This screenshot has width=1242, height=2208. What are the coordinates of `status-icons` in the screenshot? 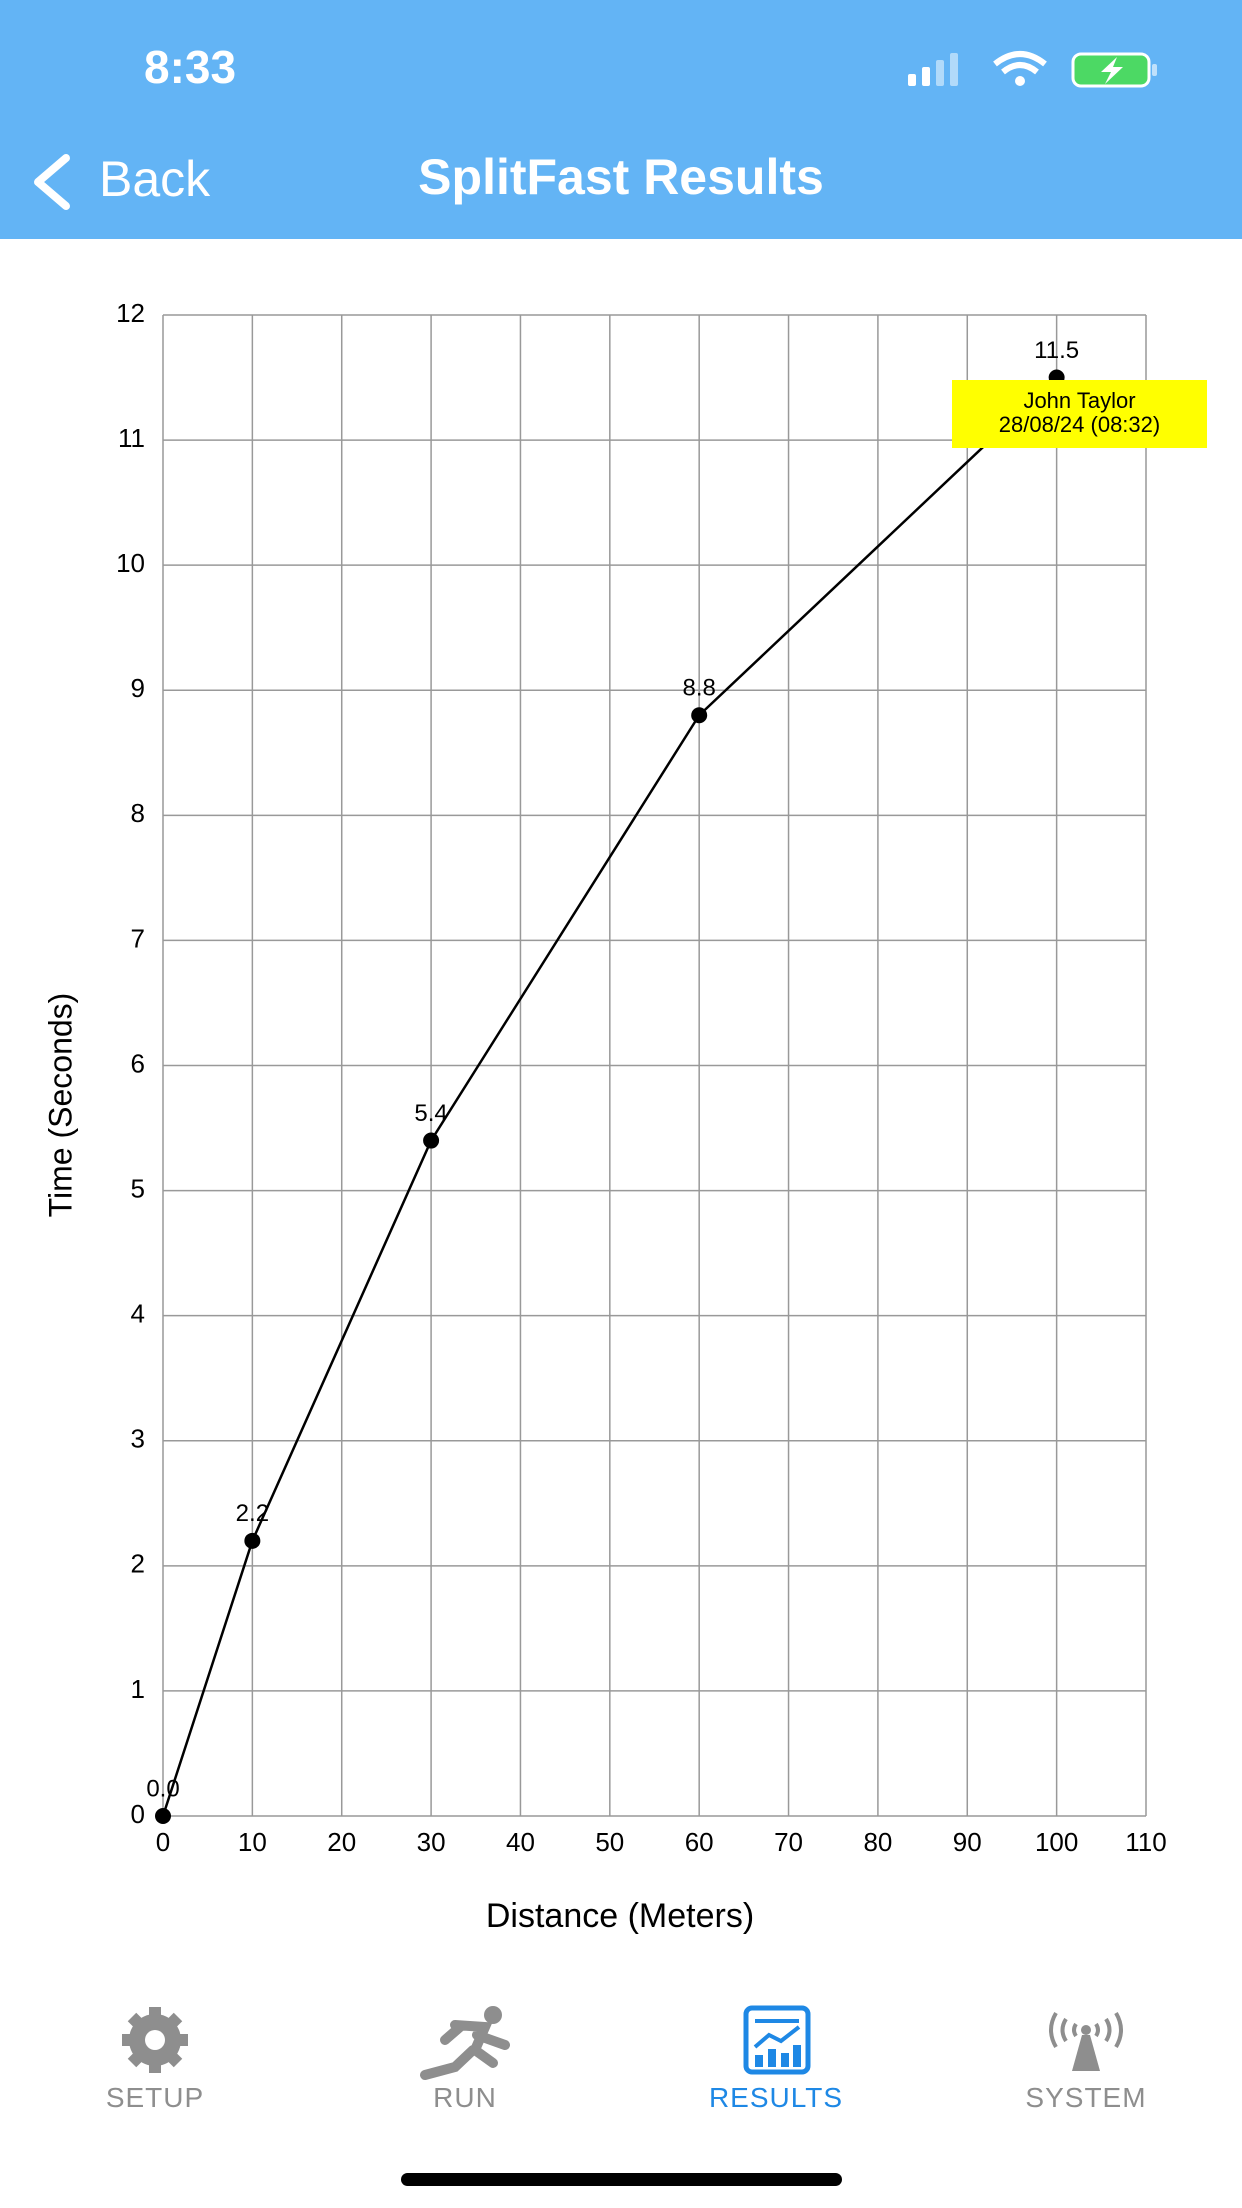 It's located at (1032, 69).